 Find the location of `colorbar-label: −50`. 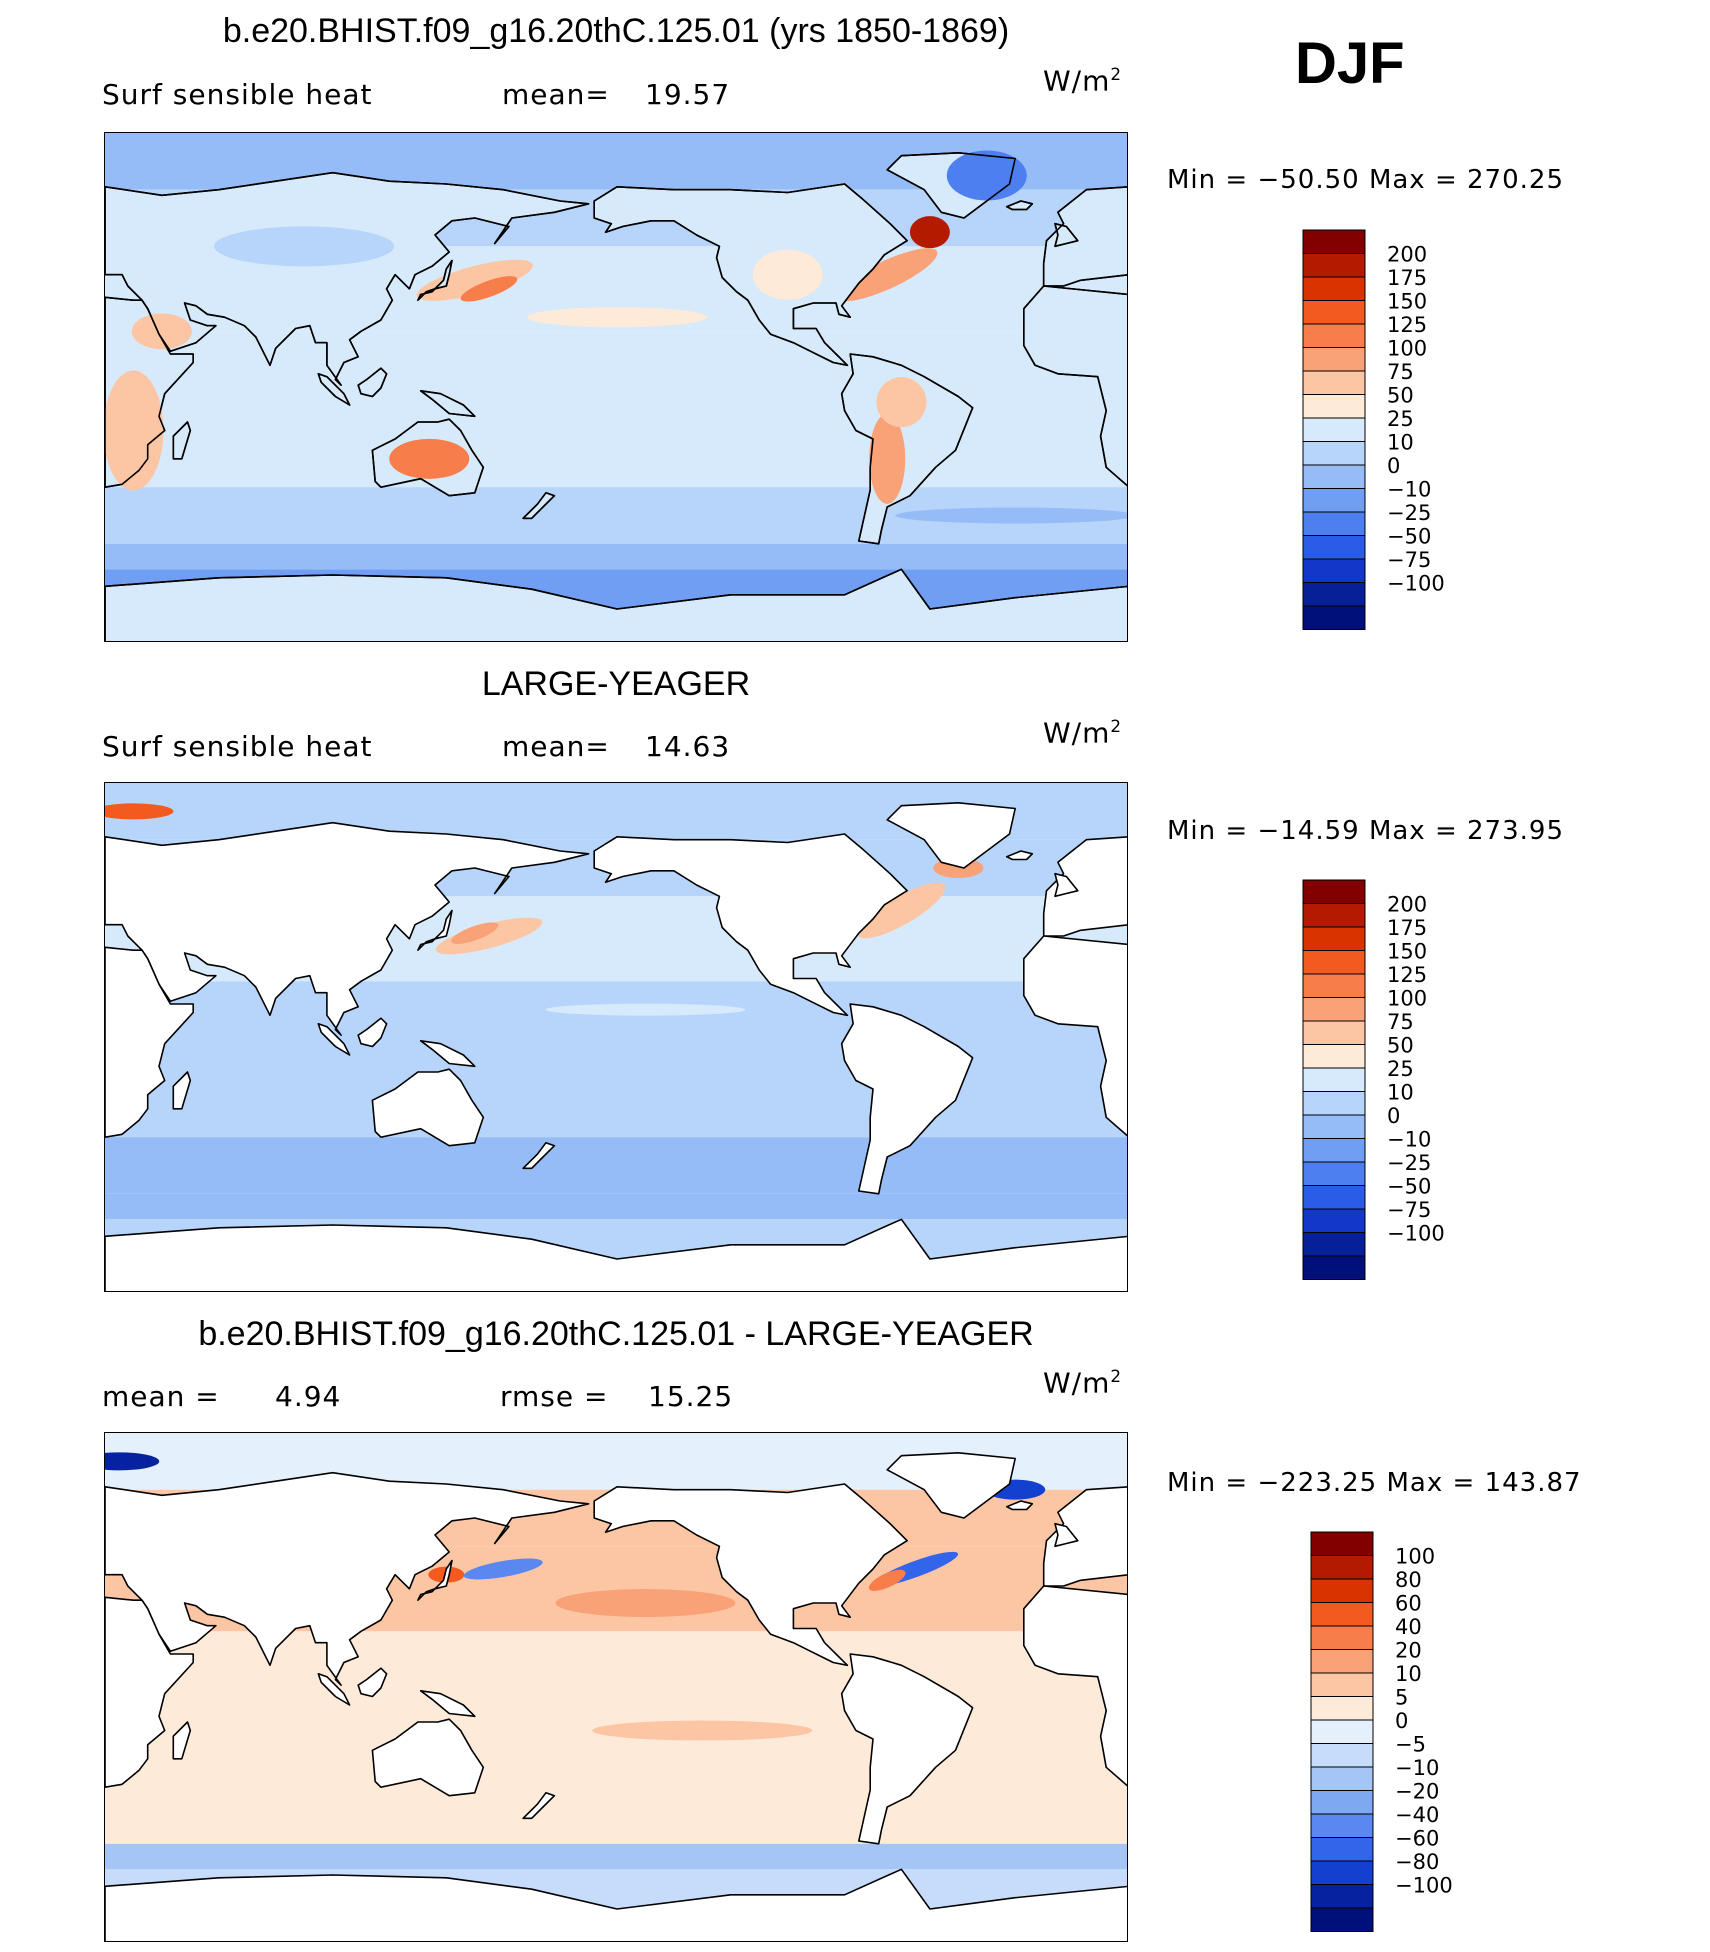

colorbar-label: −50 is located at coordinates (1409, 1187).